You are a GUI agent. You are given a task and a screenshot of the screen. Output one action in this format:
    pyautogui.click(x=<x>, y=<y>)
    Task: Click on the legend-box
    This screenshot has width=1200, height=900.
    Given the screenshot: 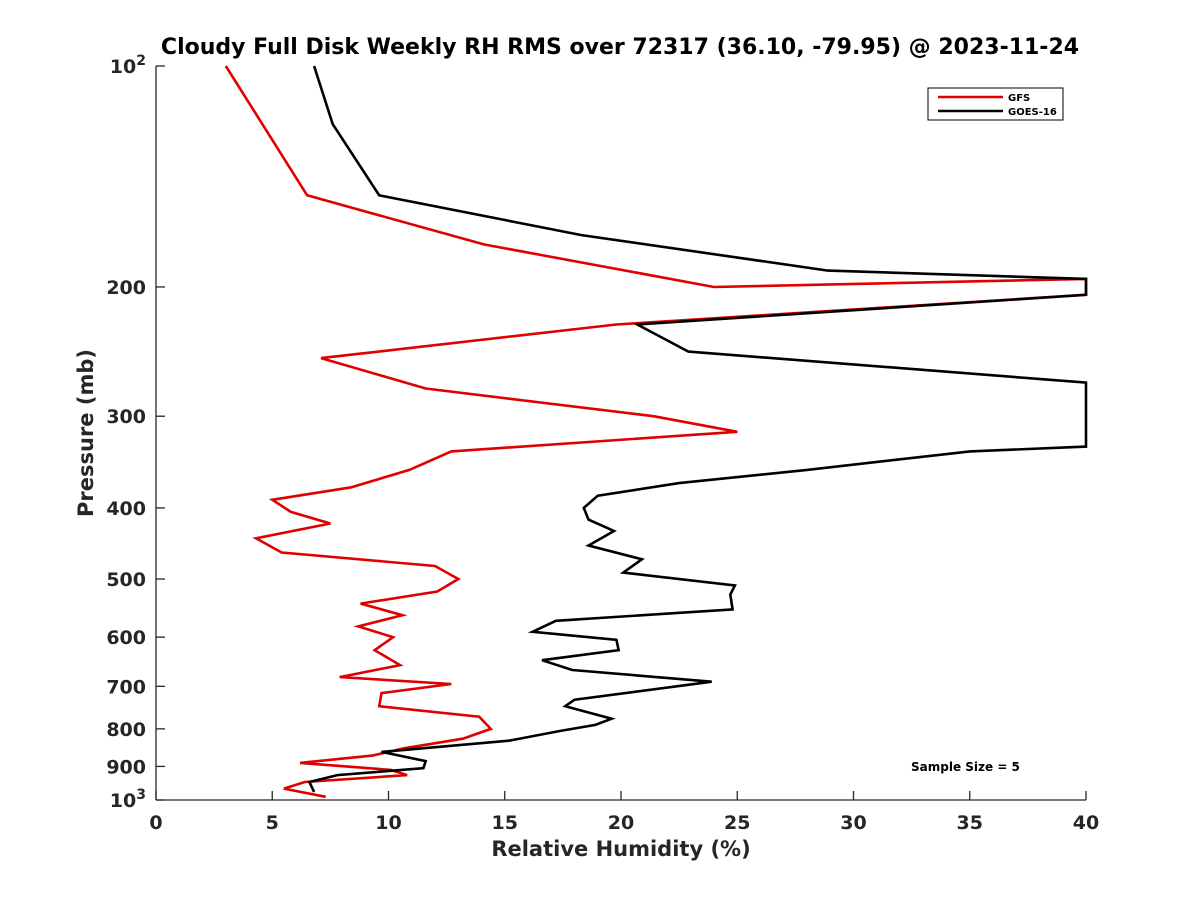 What is the action you would take?
    pyautogui.click(x=995, y=104)
    